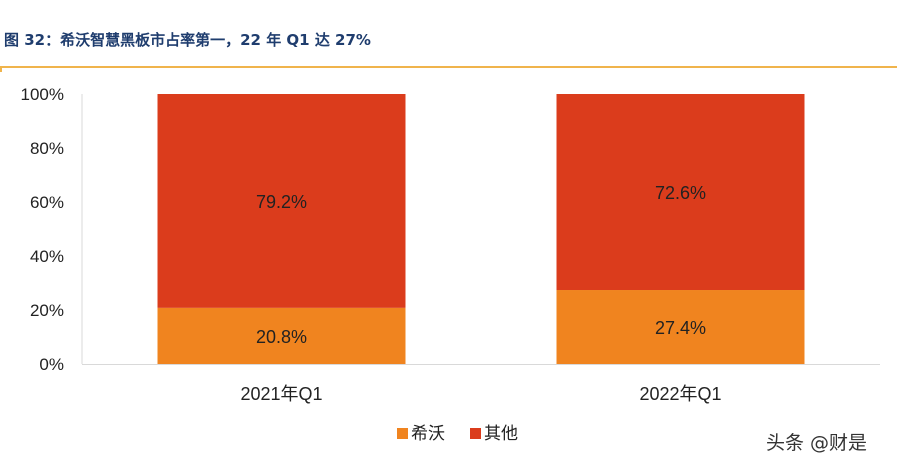  I want to click on title-divider-tick, so click(1, 69).